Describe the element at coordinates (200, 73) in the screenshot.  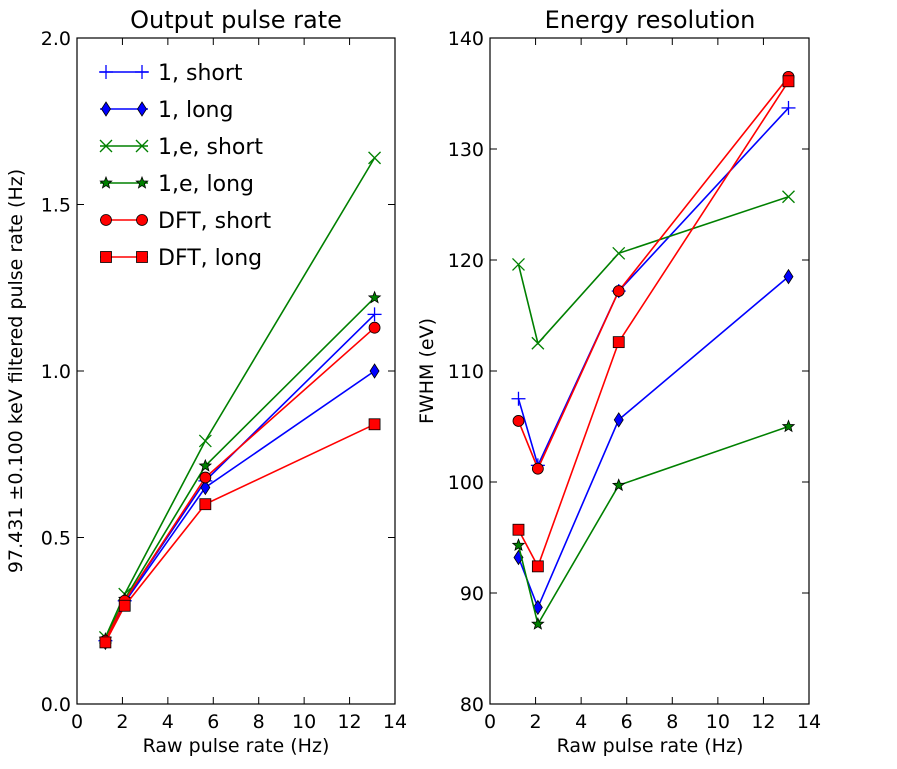
I see `legend-label: 1, short` at that location.